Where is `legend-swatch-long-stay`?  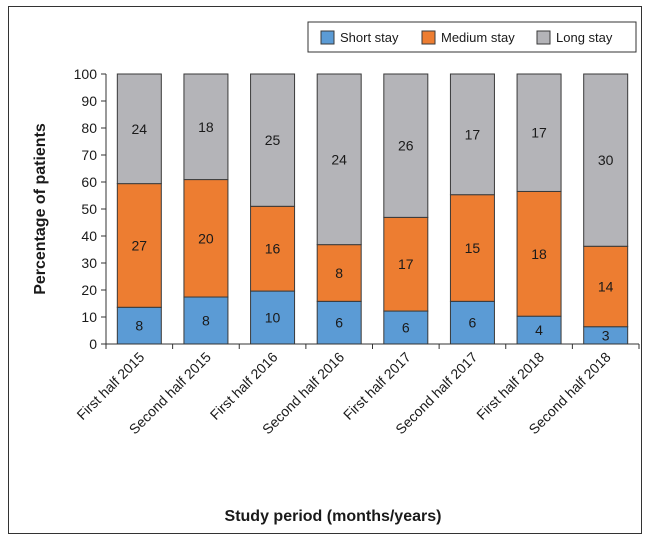 legend-swatch-long-stay is located at coordinates (543, 37).